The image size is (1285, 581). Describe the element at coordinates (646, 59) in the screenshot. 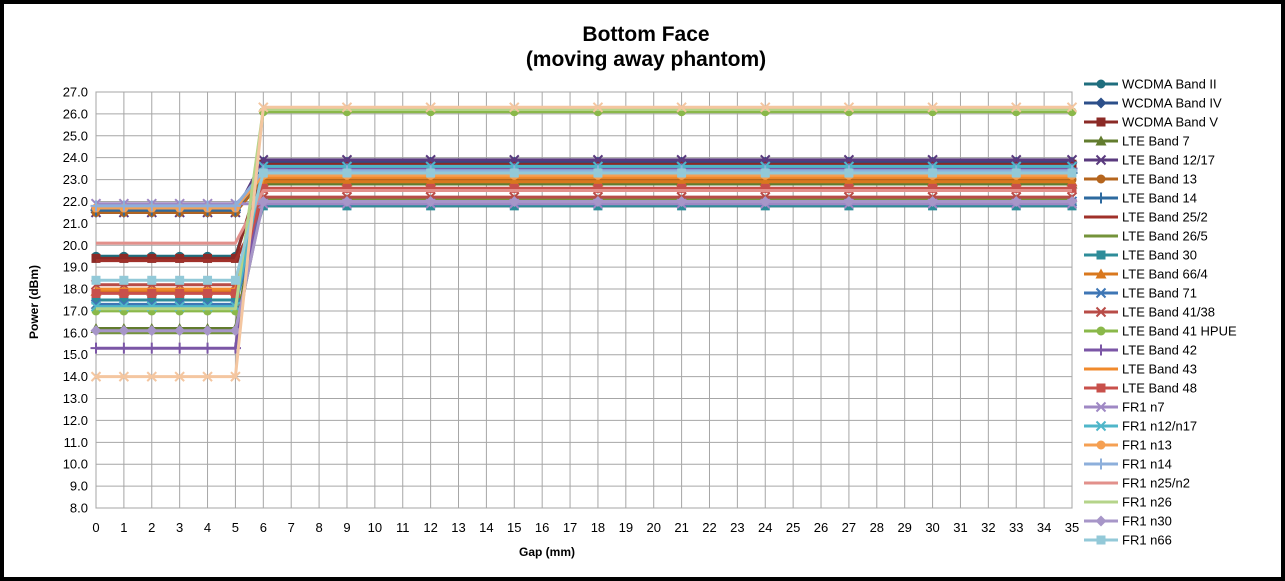

I see `chart-subtitle: (moving away phantom)` at that location.